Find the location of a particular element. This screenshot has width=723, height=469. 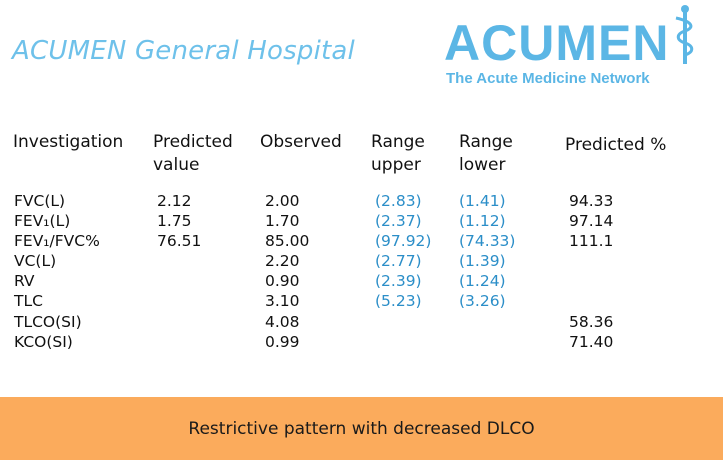

row-name: TLC is located at coordinates (28, 301).